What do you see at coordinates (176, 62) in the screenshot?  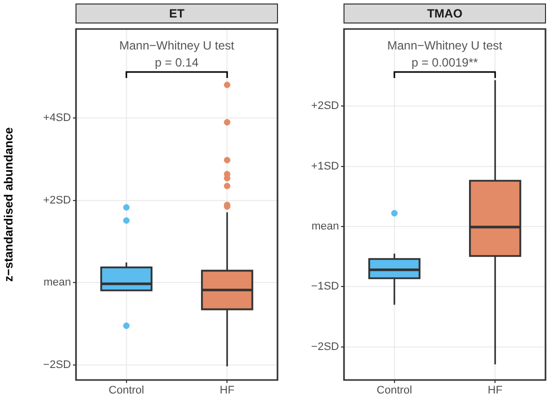 I see `annotation: p = 0.14` at bounding box center [176, 62].